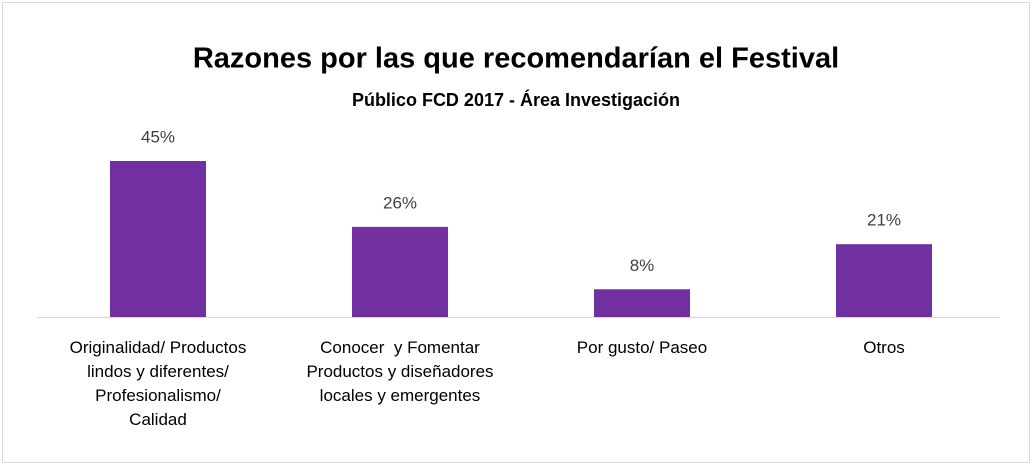  Describe the element at coordinates (158, 136) in the screenshot. I see `value-label: 45%` at that location.